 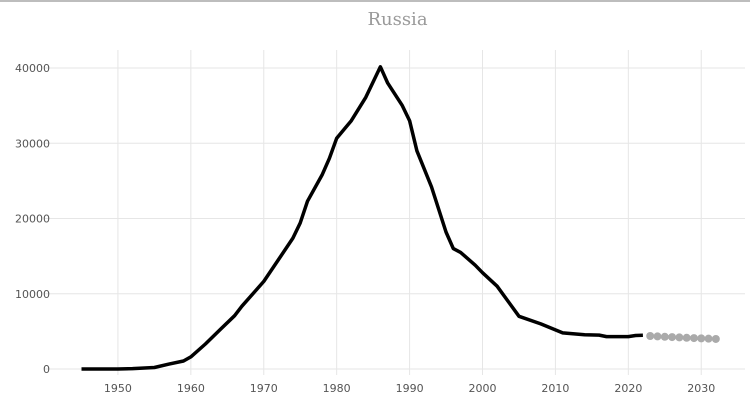 I want to click on x-tick-label: 1950, so click(x=118, y=388).